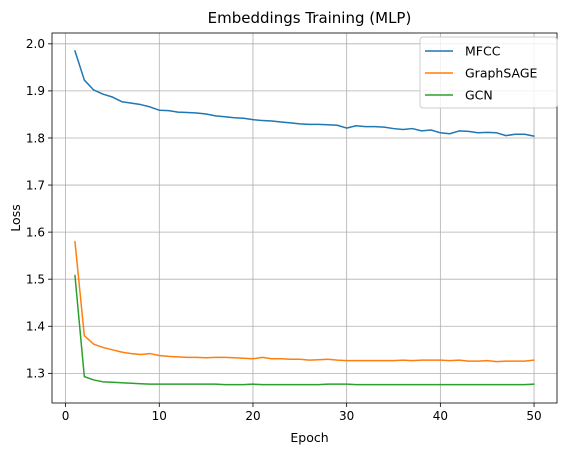 This screenshot has width=567, height=455. I want to click on legend-label-graphsage: GraphSAGE, so click(501, 73).